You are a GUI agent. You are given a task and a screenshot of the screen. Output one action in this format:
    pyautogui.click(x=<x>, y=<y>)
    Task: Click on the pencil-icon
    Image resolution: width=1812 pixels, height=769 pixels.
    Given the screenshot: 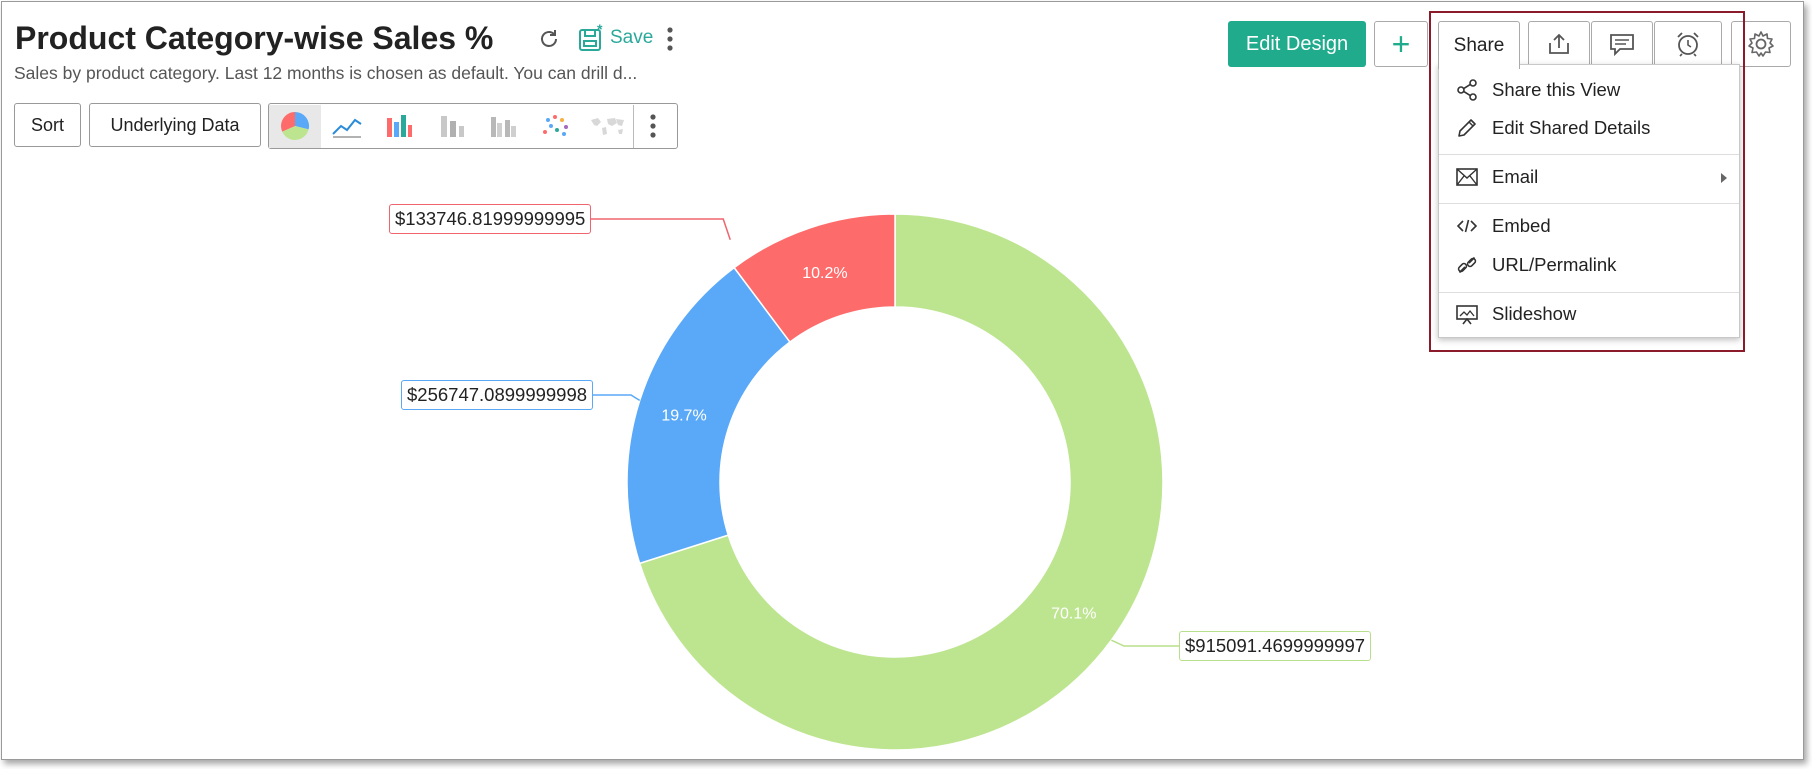 What is the action you would take?
    pyautogui.click(x=1467, y=128)
    